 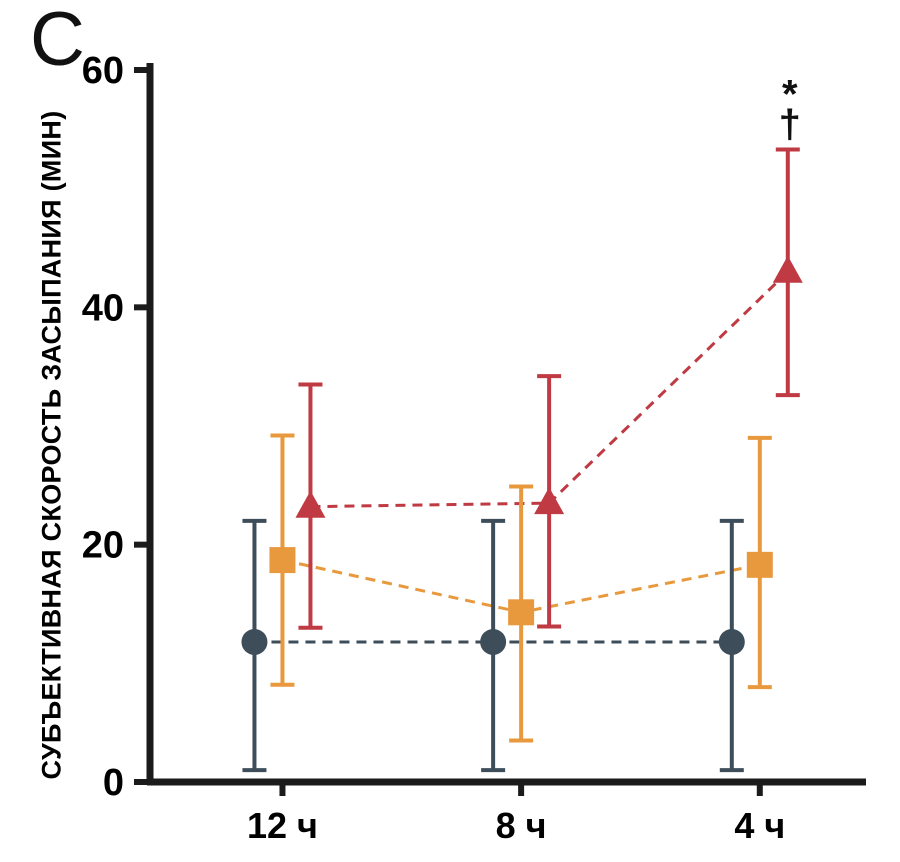 What do you see at coordinates (57, 41) in the screenshot?
I see `panel-label: C` at bounding box center [57, 41].